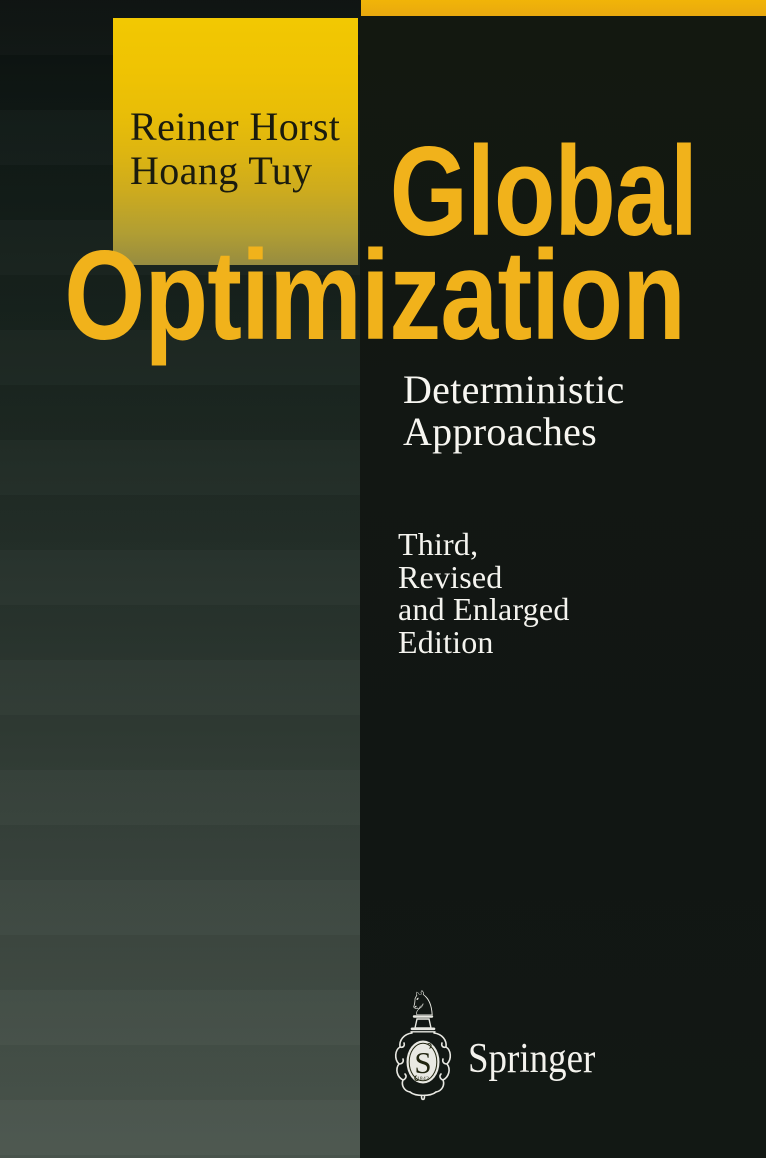 The image size is (766, 1158). What do you see at coordinates (563, 8) in the screenshot?
I see `top-yellow-strip` at bounding box center [563, 8].